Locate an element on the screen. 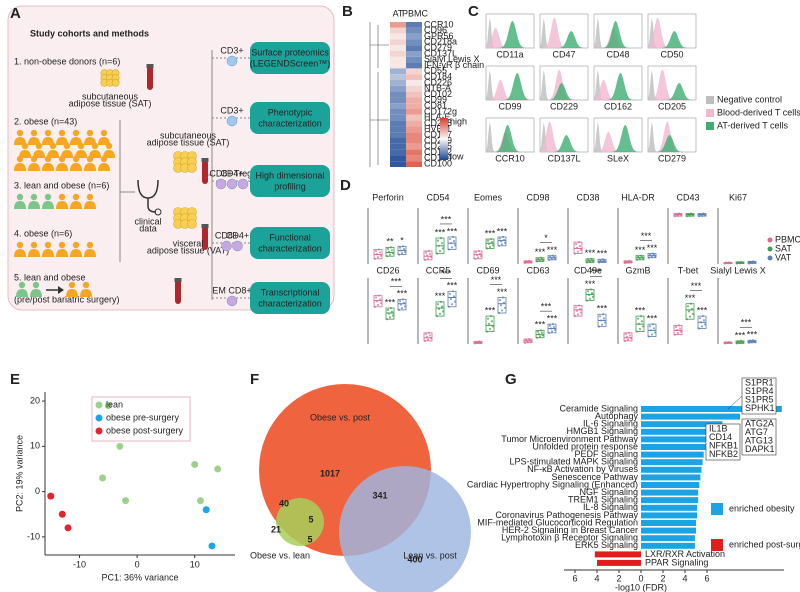 The height and width of the screenshot is (592, 800). gene-label: S1PR5 is located at coordinates (759, 400).